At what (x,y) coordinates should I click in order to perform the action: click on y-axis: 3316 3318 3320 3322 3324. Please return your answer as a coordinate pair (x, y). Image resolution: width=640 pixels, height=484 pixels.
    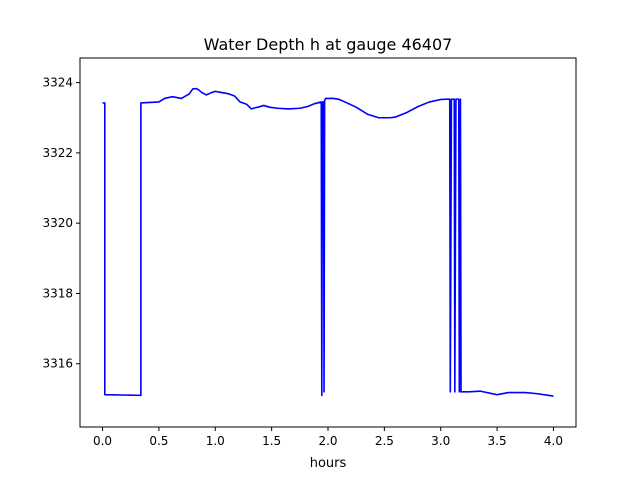
    Looking at the image, I should click on (61, 223).